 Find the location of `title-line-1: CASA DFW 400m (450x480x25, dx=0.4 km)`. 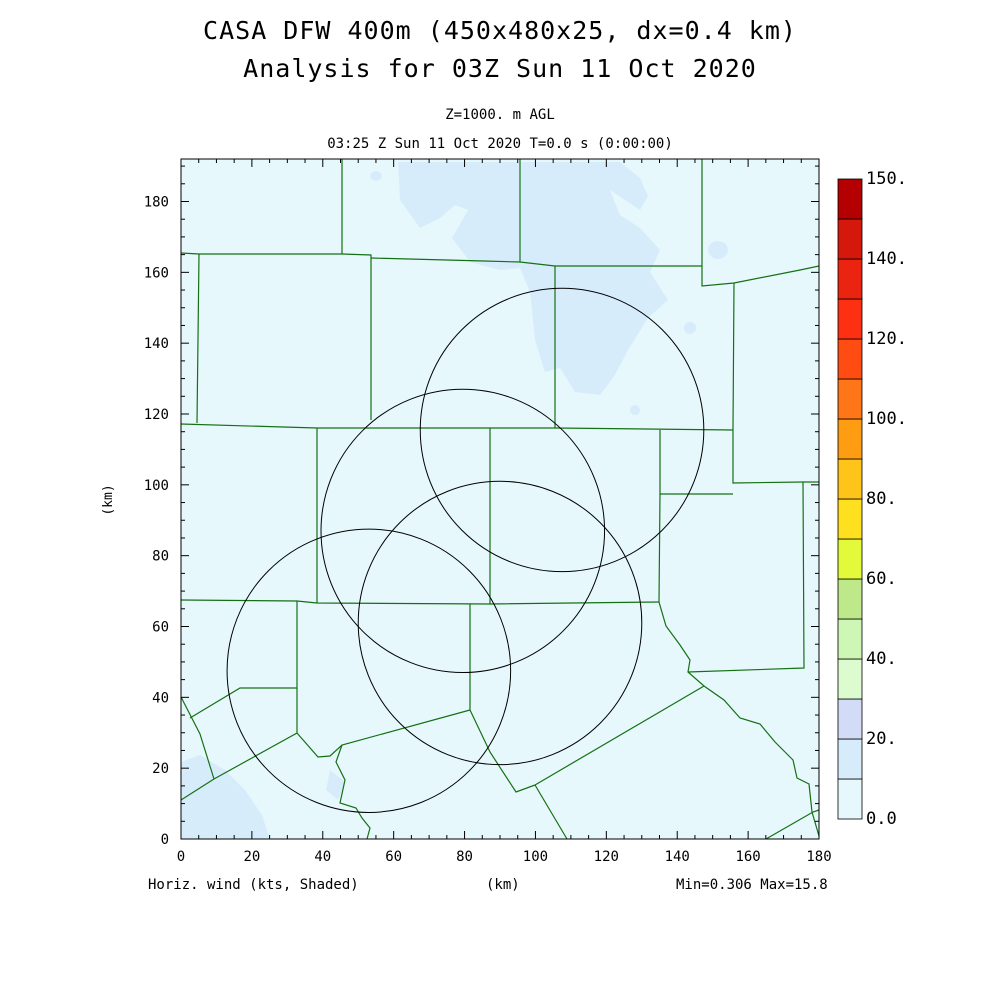

title-line-1: CASA DFW 400m (450x480x25, dx=0.4 km) is located at coordinates (500, 30).